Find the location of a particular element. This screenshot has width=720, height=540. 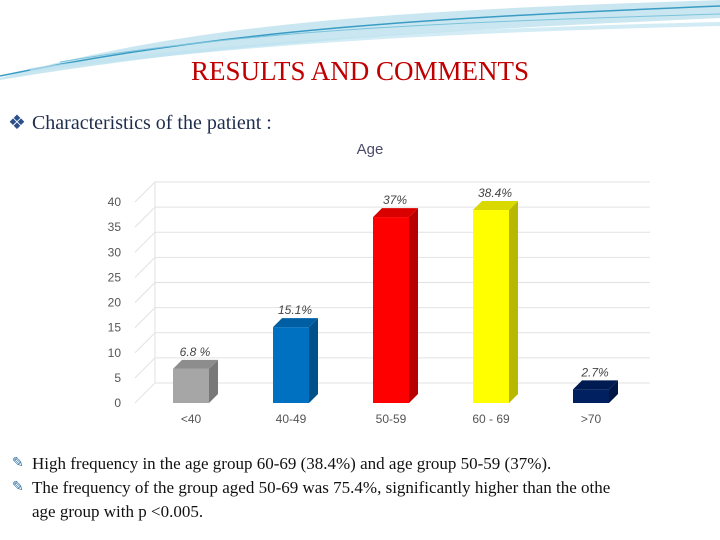

y-tick-label: 5 is located at coordinates (117, 378).